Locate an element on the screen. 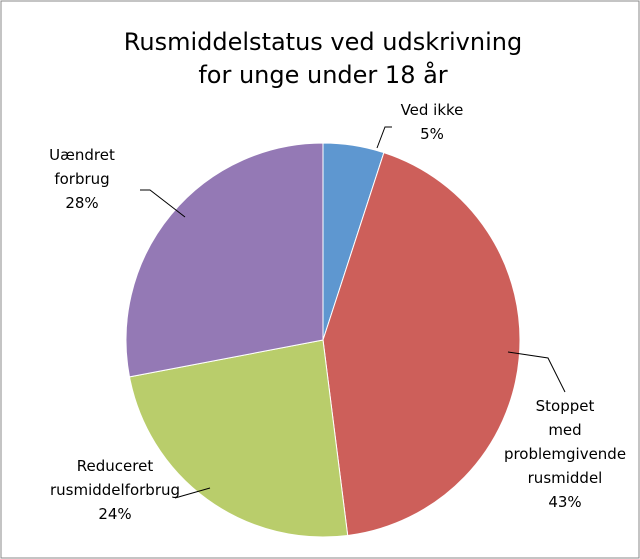 The image size is (640, 559). chart-title: Rusmiddelstatus ved udskrivning is located at coordinates (323, 42).